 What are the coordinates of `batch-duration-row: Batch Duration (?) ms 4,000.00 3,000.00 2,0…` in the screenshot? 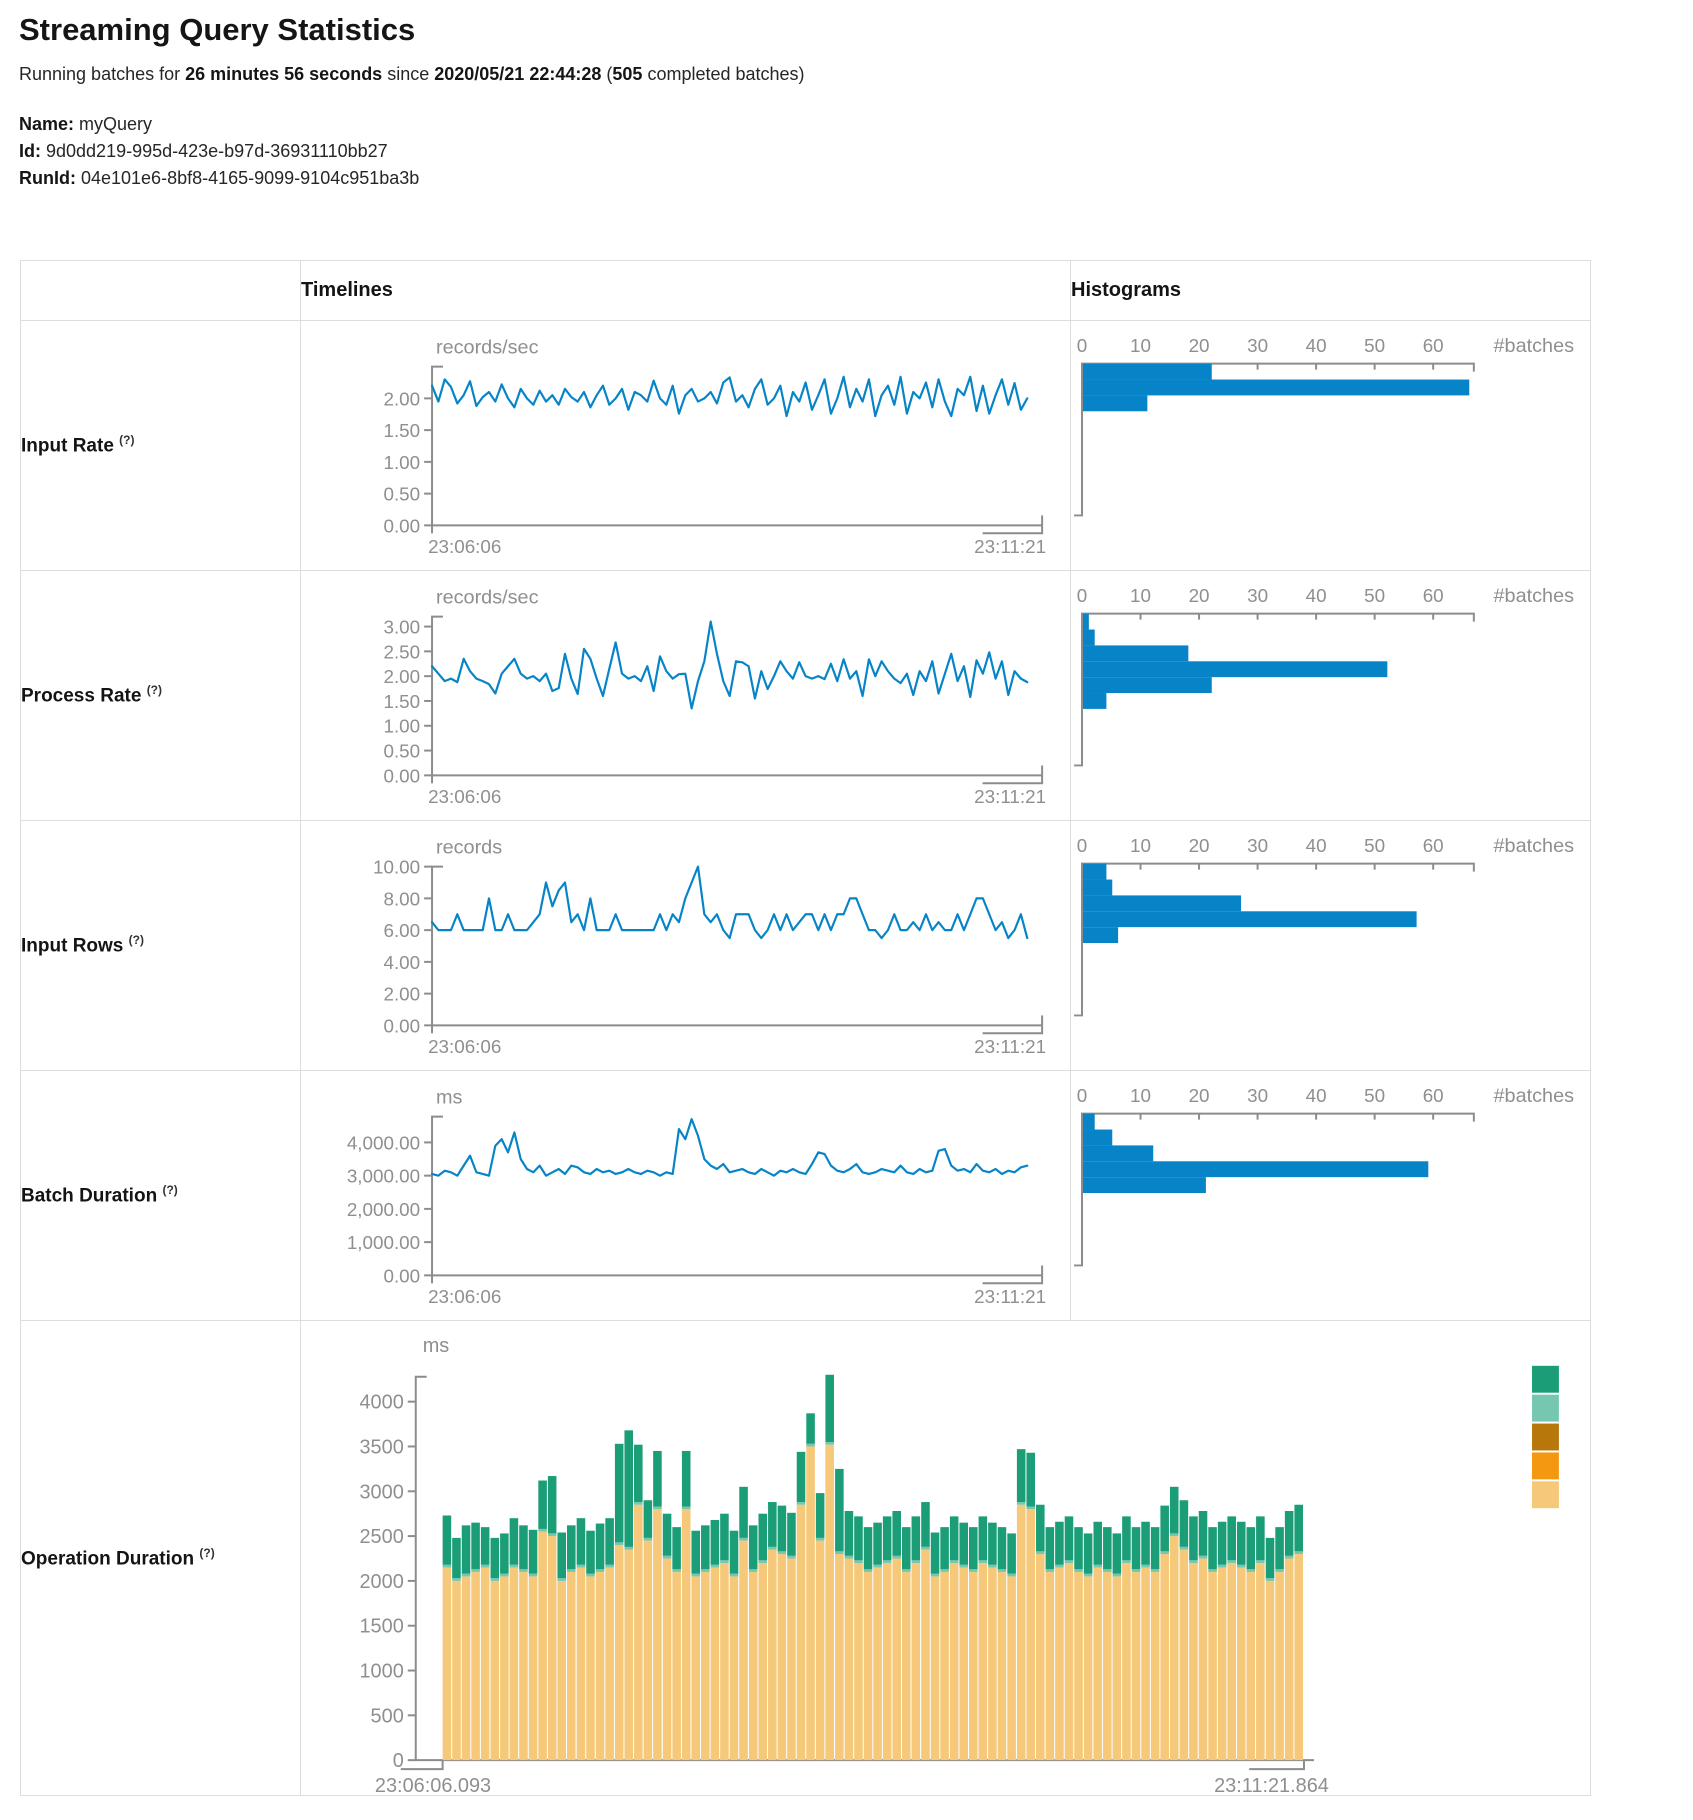 It's located at (805, 1195).